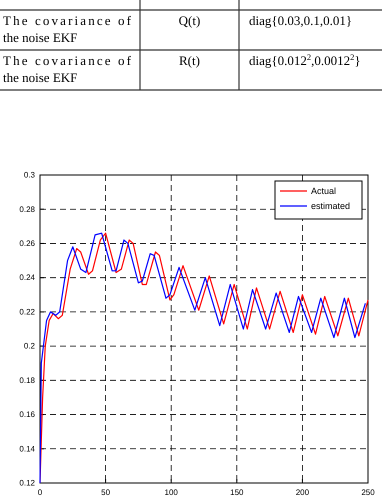 Image resolution: width=382 pixels, height=498 pixels. I want to click on text: Q(t), so click(189, 20).